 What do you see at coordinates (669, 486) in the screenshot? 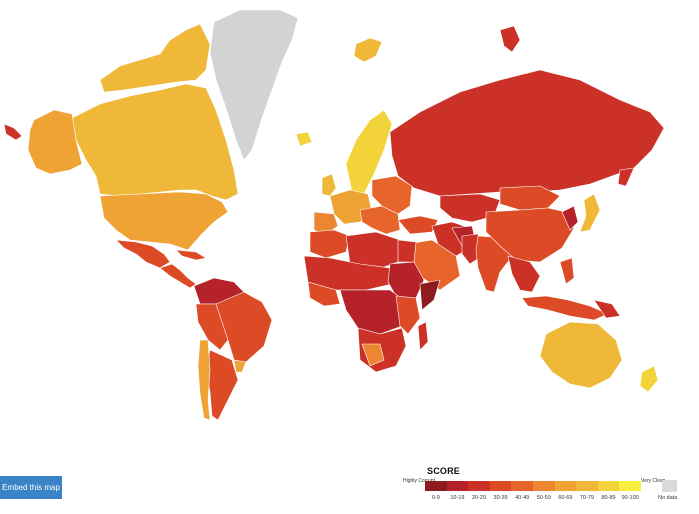
I see `legend-no-data-swatch` at bounding box center [669, 486].